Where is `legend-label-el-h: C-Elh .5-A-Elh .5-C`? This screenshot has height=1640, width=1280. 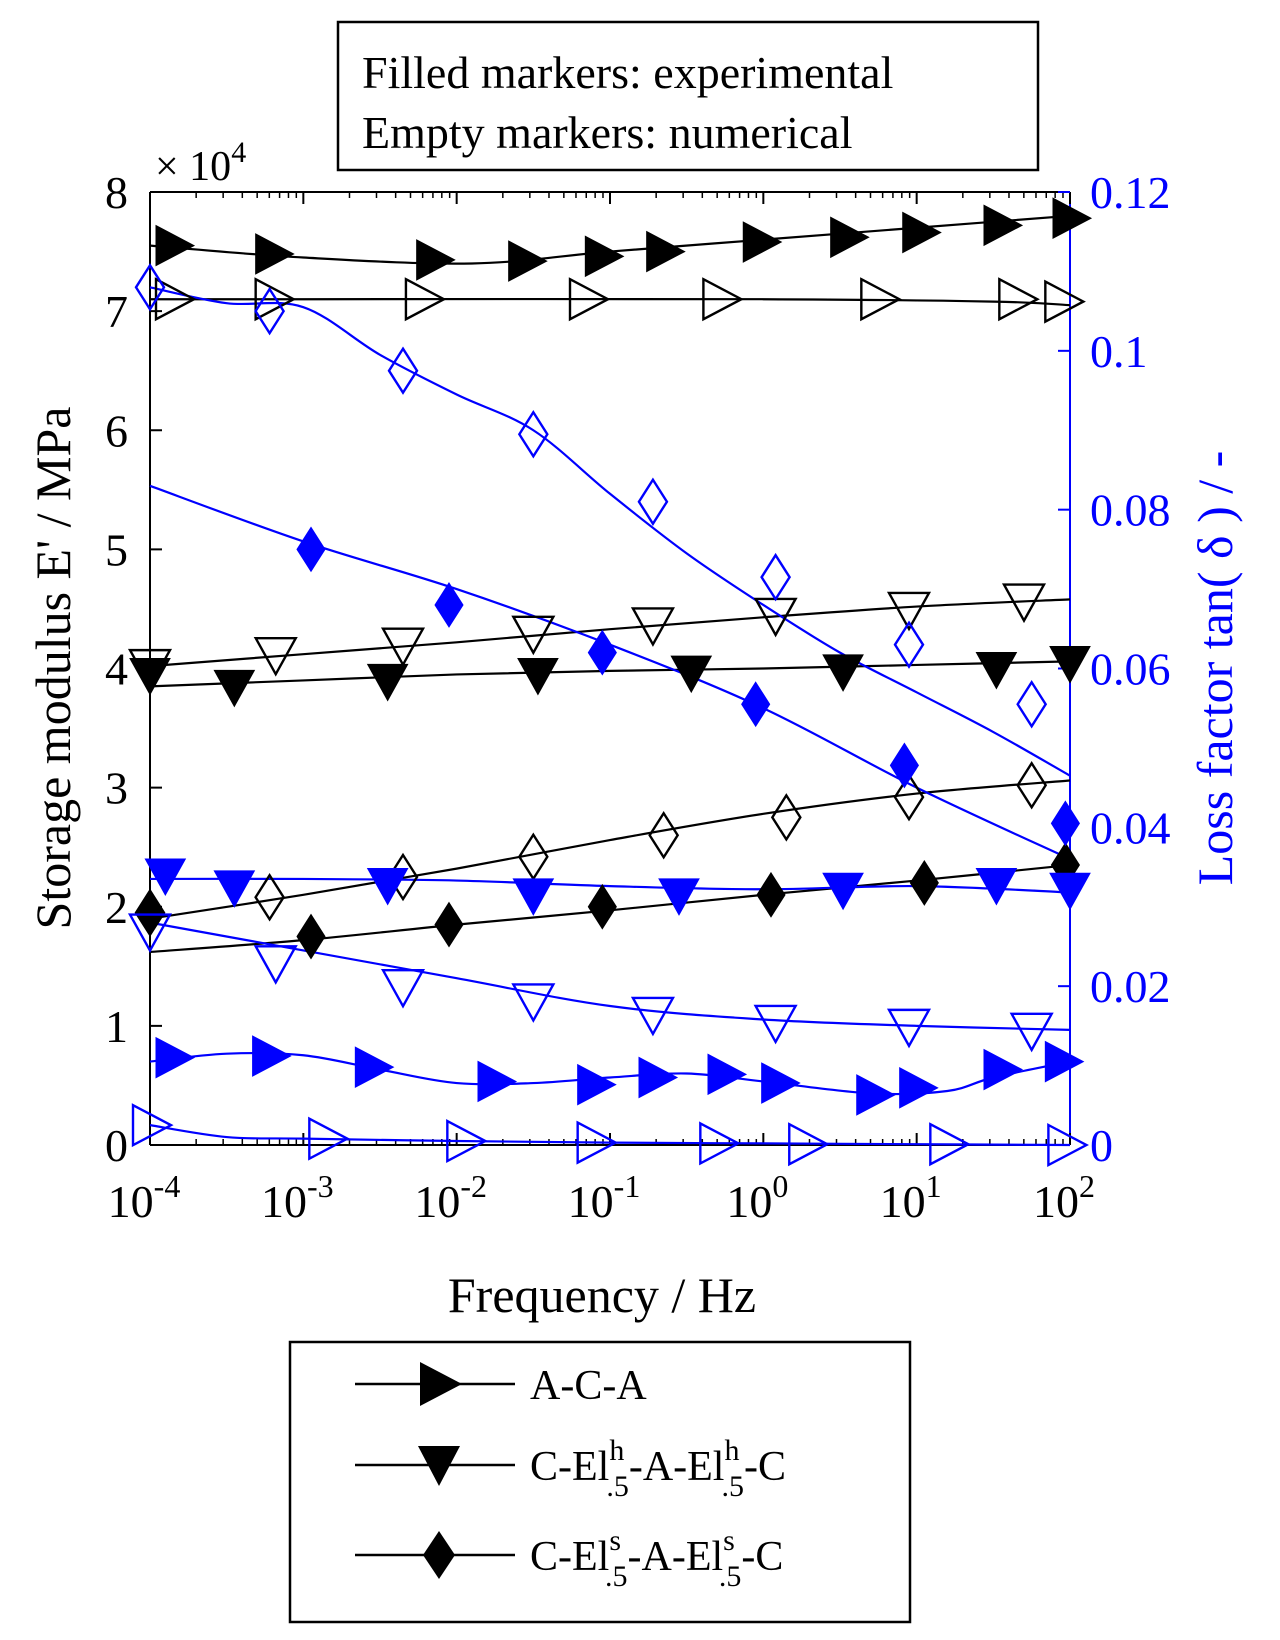
legend-label-el-h: C-Elh .5-A-Elh .5-C is located at coordinates (658, 1468).